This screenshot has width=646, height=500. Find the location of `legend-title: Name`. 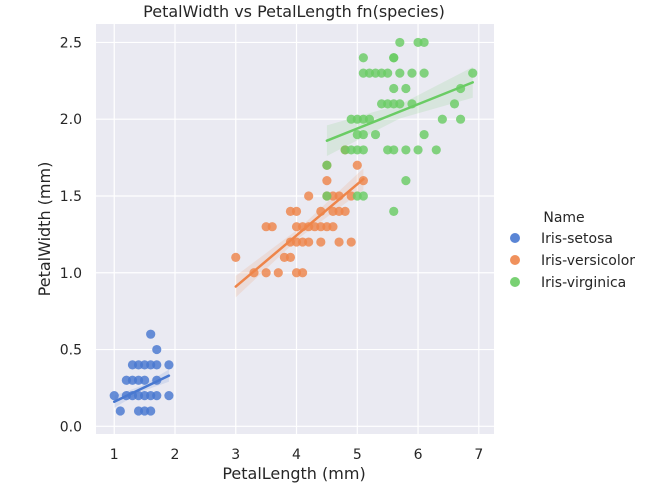

legend-title: Name is located at coordinates (563, 218).